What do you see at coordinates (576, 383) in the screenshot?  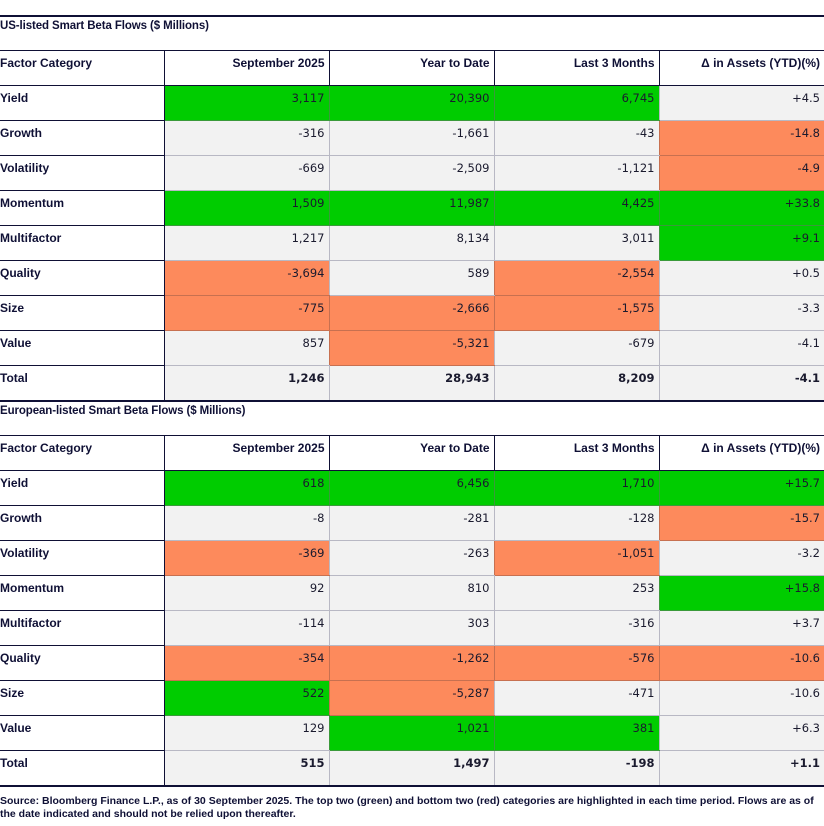 I see `cell-last-3-months: 8,209` at bounding box center [576, 383].